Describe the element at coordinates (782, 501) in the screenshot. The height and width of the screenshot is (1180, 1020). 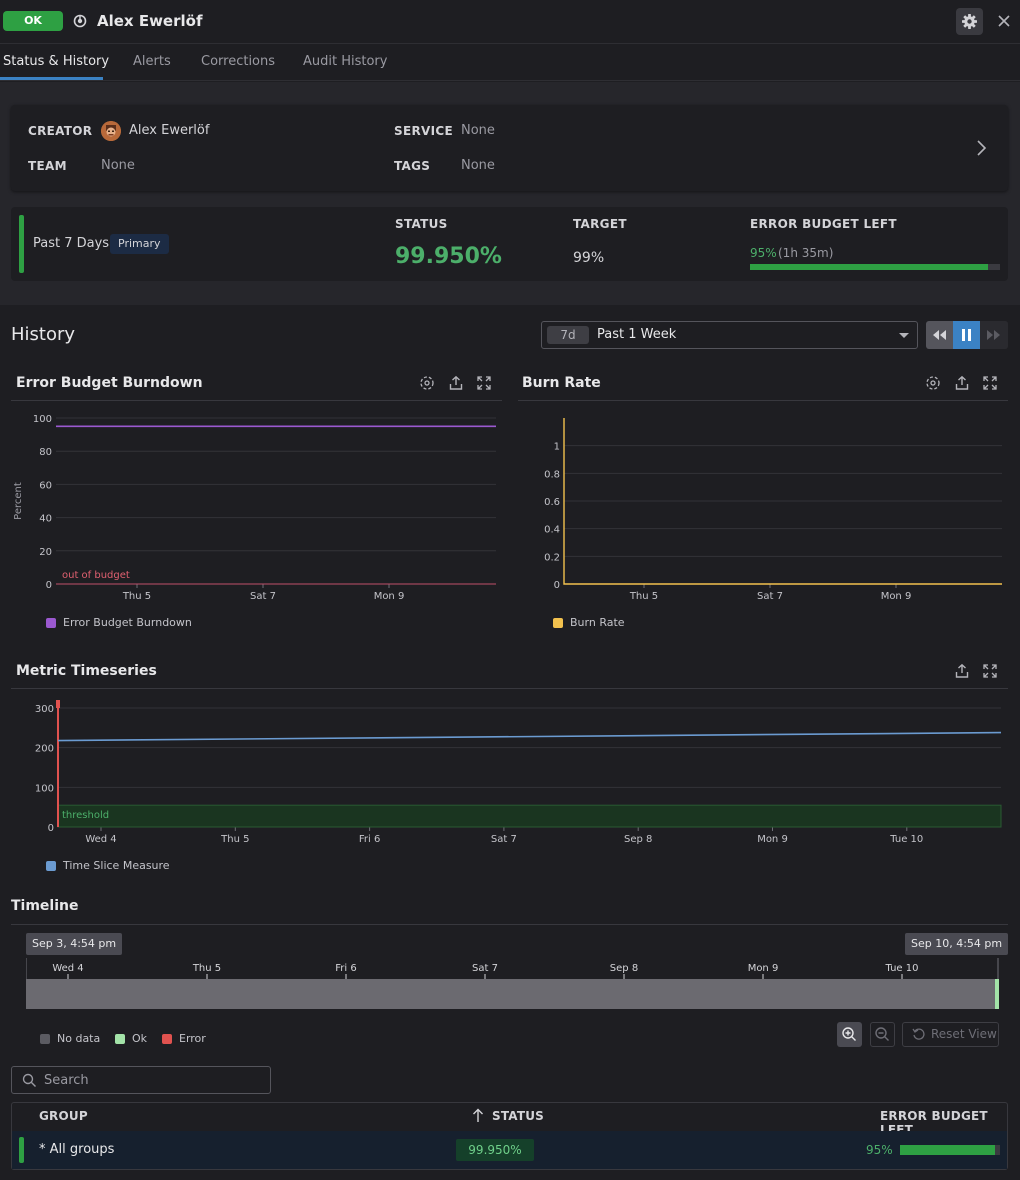
I see `burn-rate-line` at that location.